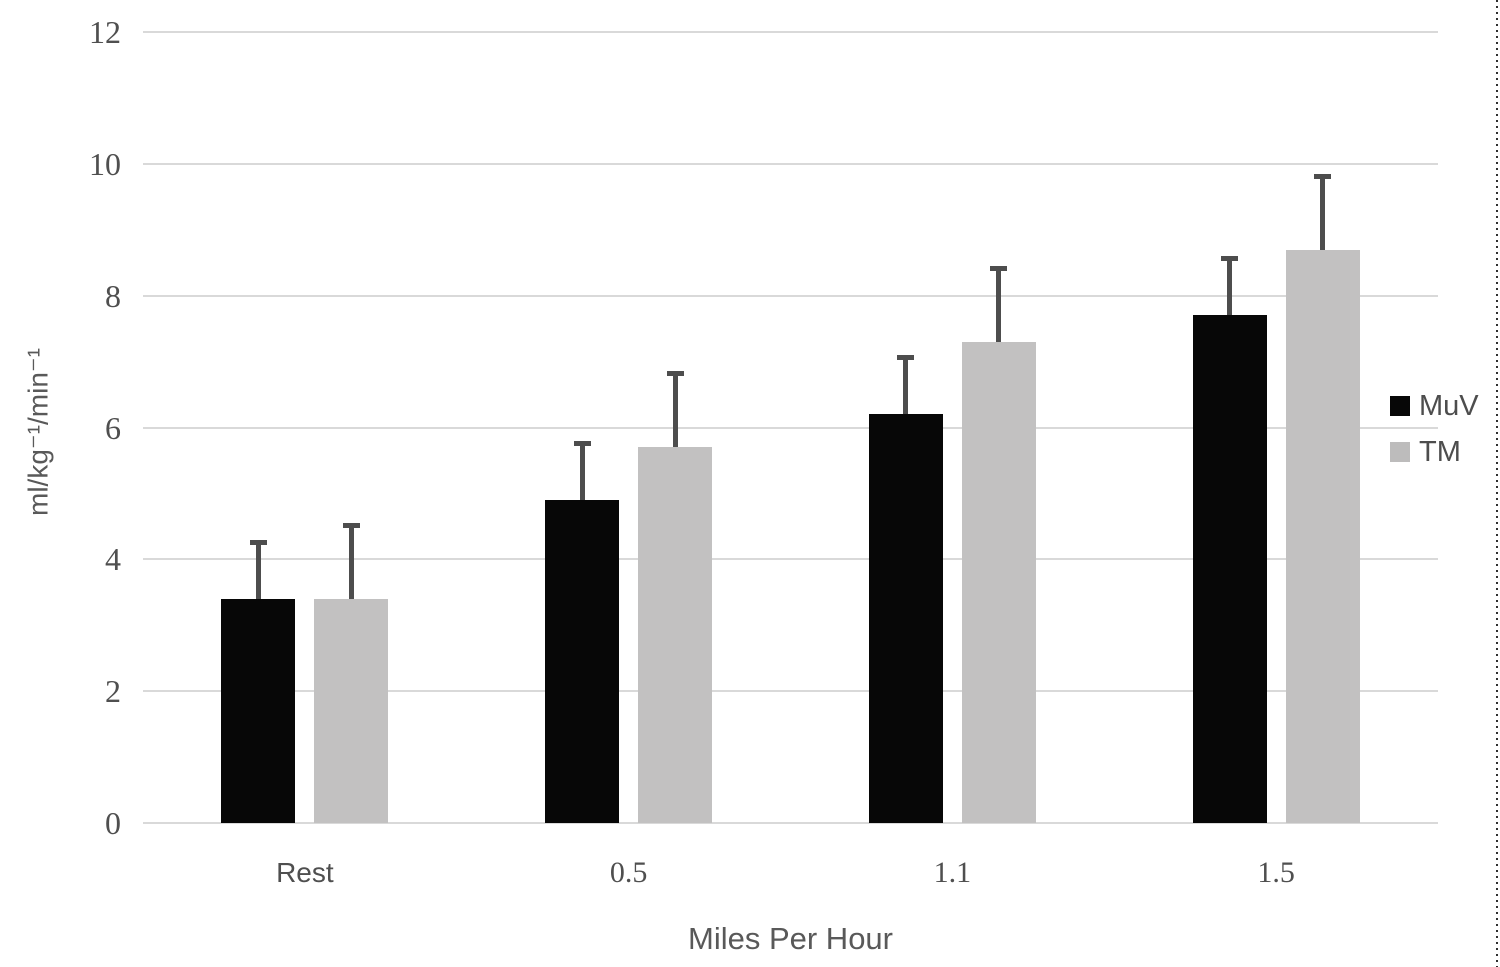 This screenshot has width=1500, height=967. What do you see at coordinates (1440, 452) in the screenshot?
I see `legend-label-tm: TM` at bounding box center [1440, 452].